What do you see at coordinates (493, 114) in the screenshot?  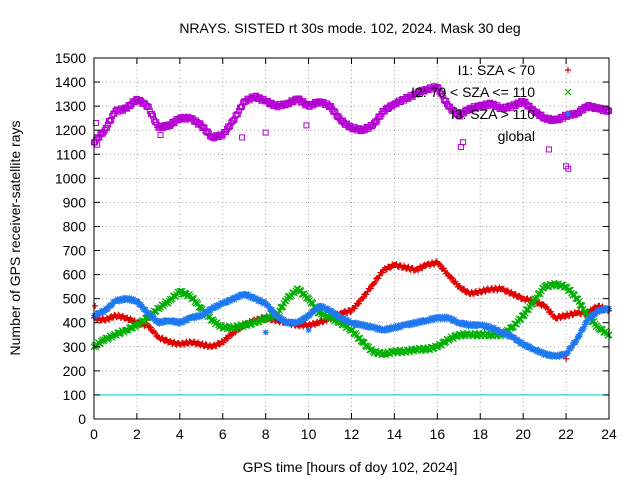 I see `legend-label: I3: SZA > 110` at bounding box center [493, 114].